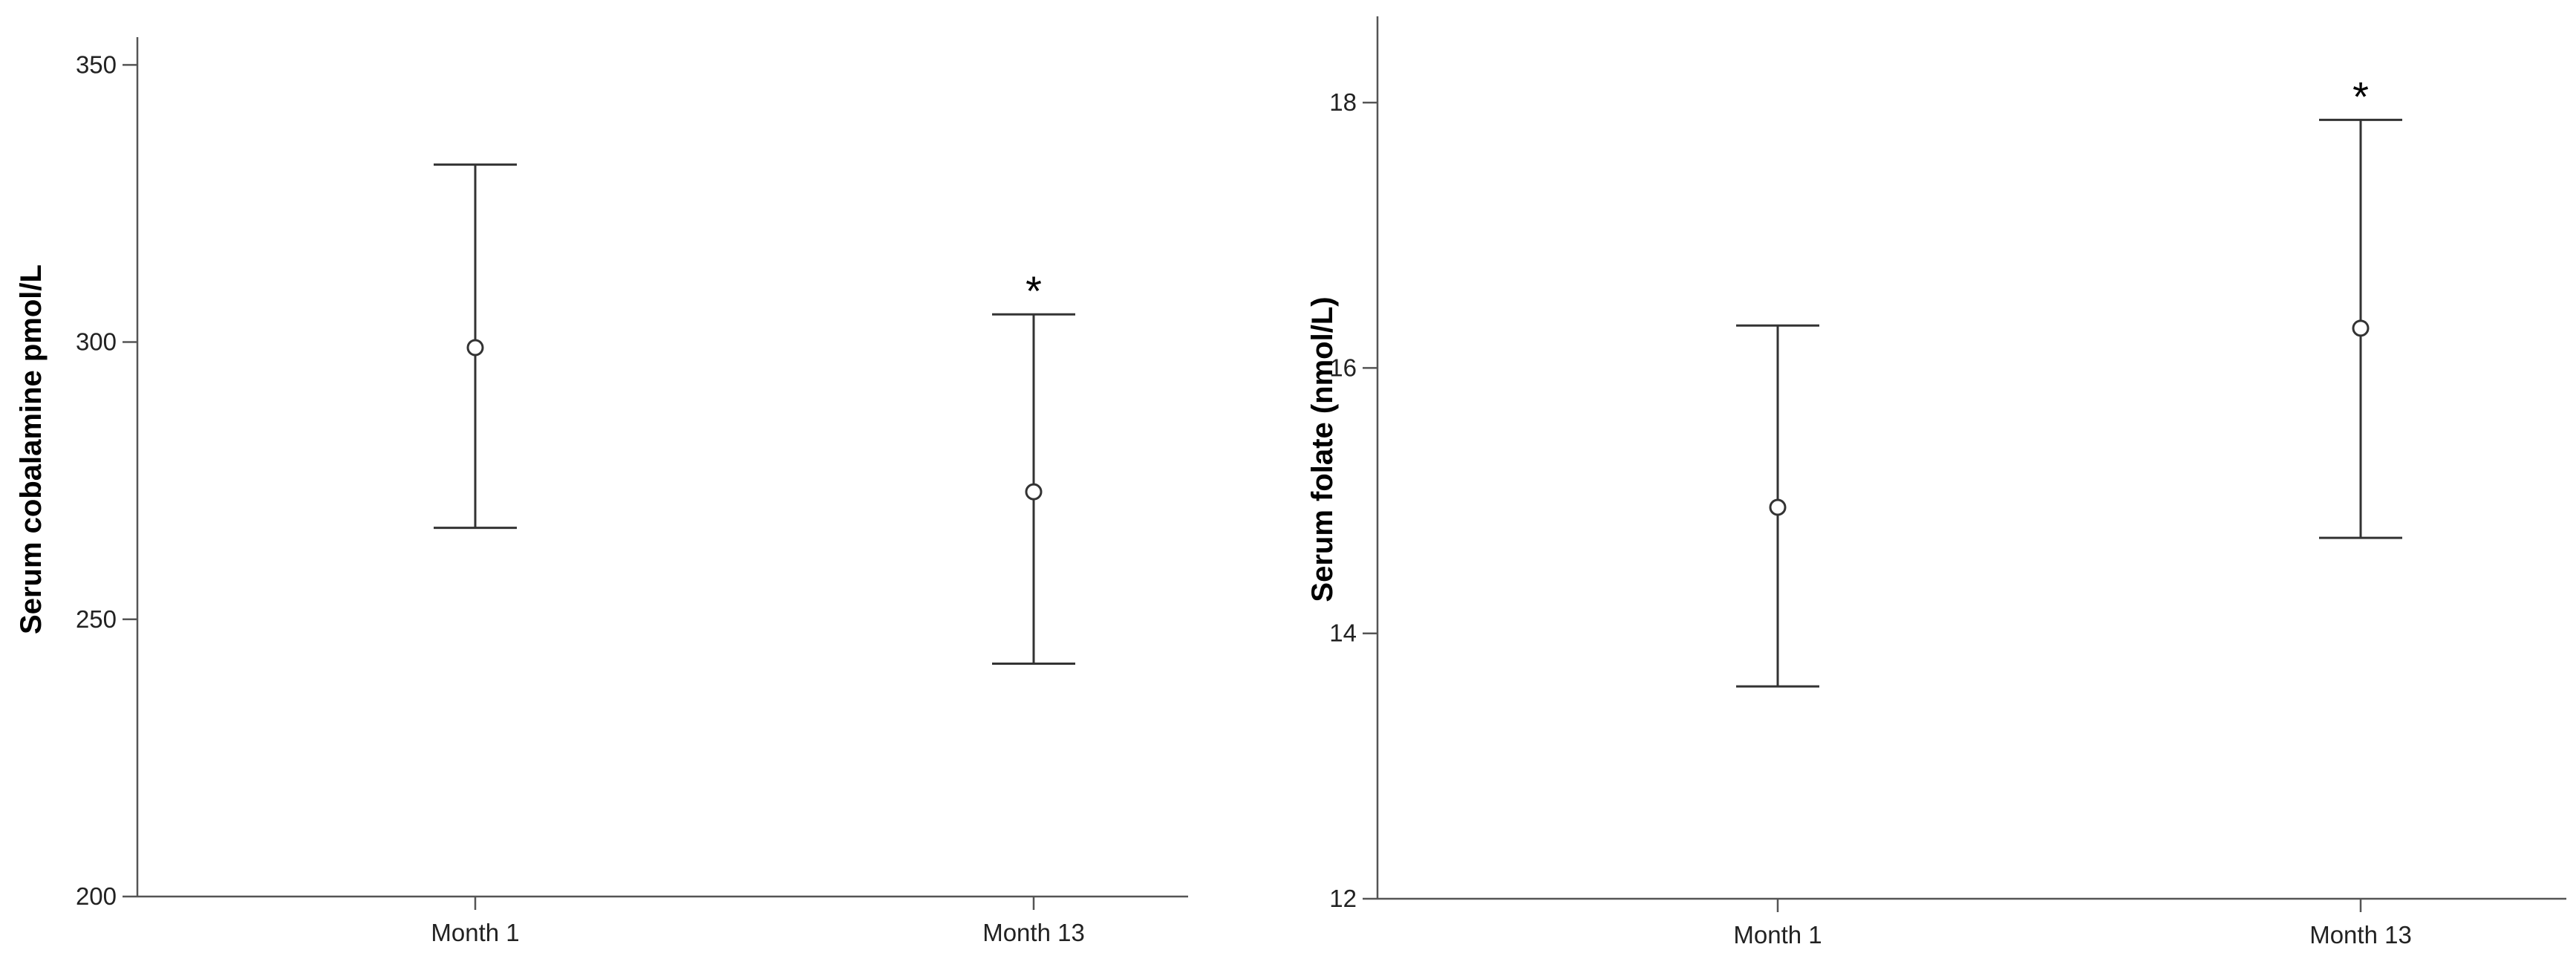 Image resolution: width=2576 pixels, height=976 pixels. I want to click on y-tick-label: 350, so click(96, 64).